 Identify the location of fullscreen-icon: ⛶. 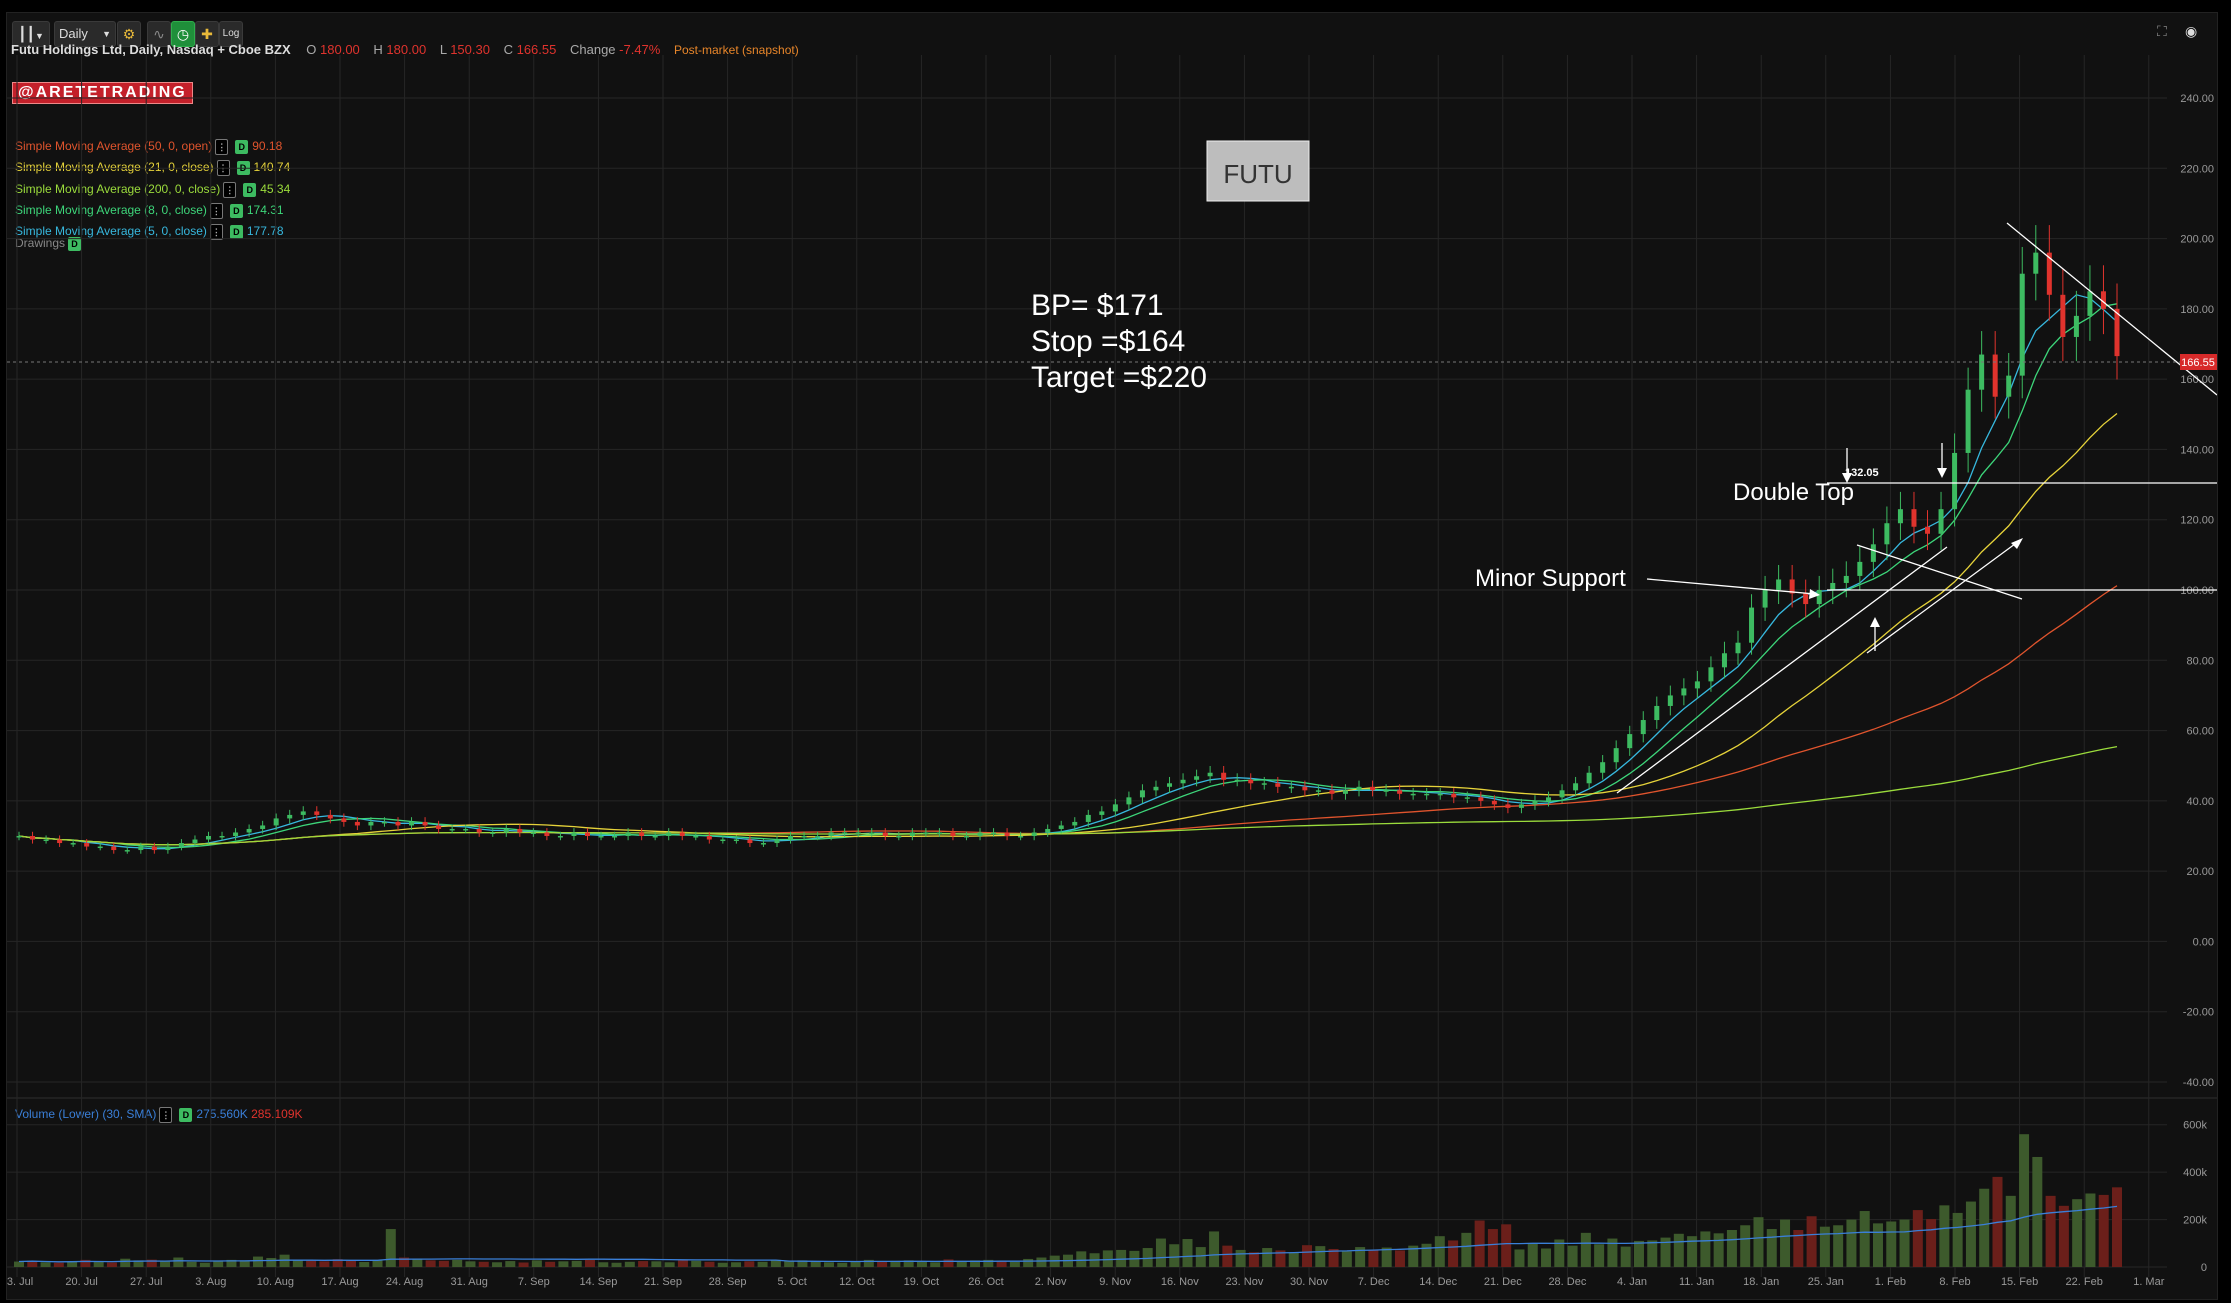
(2162, 31).